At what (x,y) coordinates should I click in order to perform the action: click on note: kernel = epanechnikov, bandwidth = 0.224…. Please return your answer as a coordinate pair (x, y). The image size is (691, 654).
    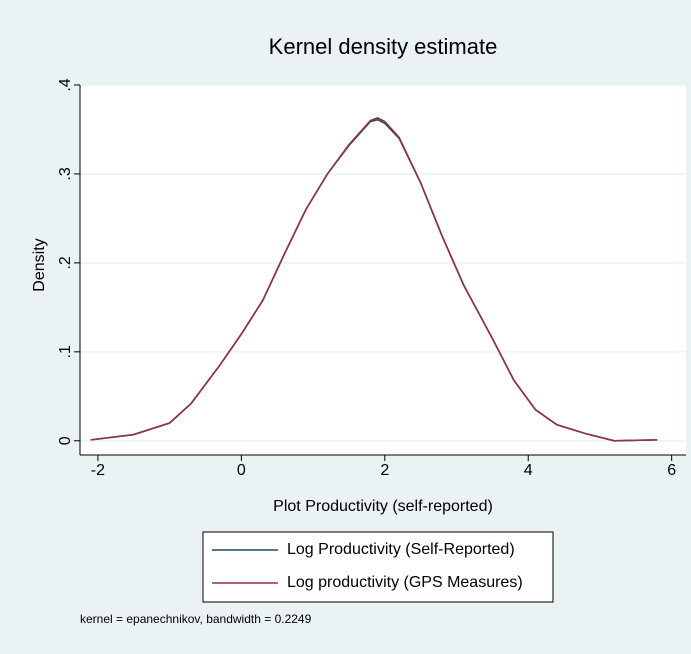
    Looking at the image, I should click on (196, 619).